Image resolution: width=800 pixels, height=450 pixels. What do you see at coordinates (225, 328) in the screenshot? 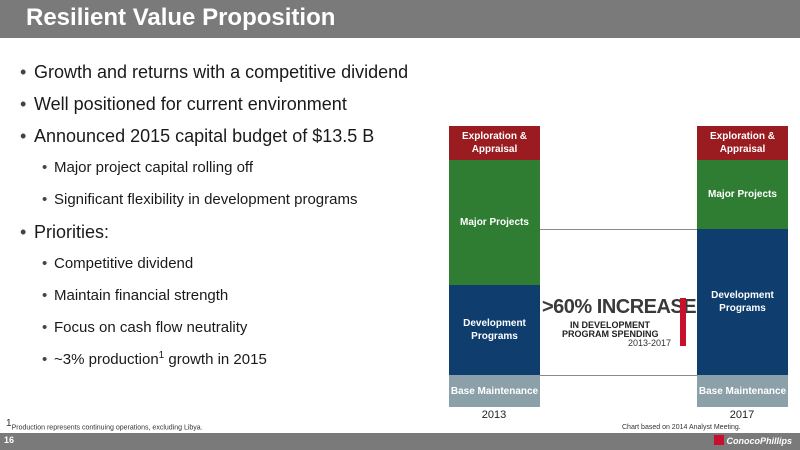
I see `sub-bullet-cash-flow: Focus on cash flow neutrality` at bounding box center [225, 328].